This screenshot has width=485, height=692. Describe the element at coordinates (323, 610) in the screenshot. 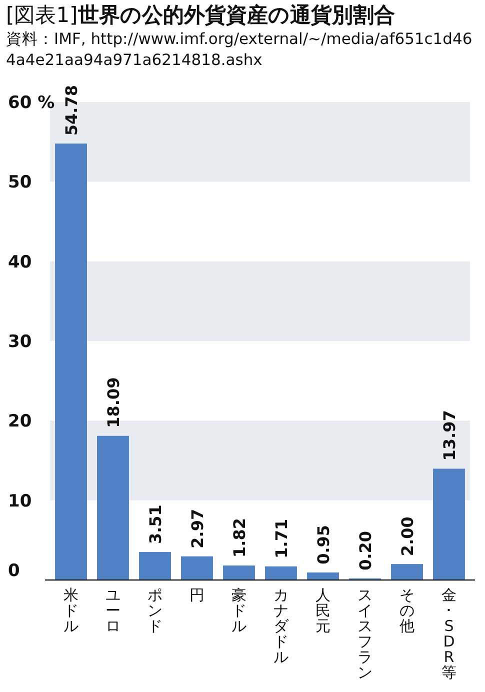

I see `x-tick-label: 人民元` at that location.